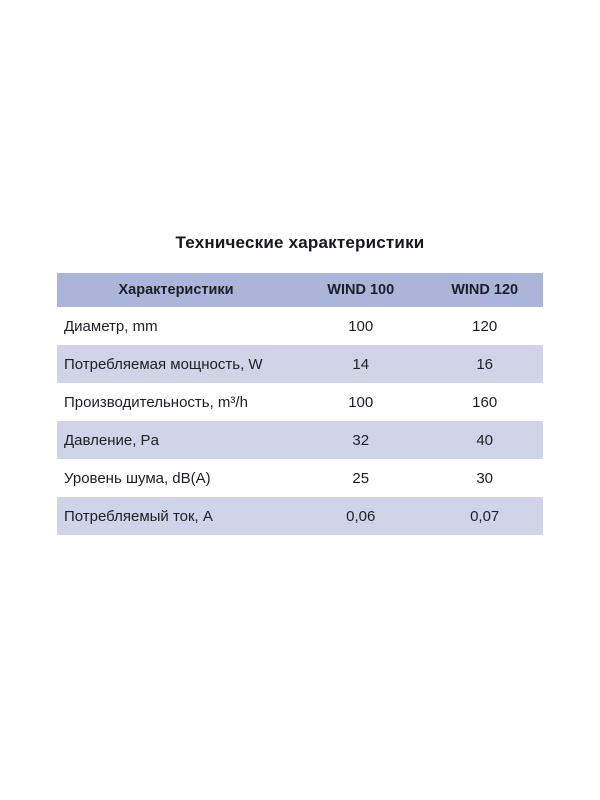 The width and height of the screenshot is (600, 800). Describe the element at coordinates (361, 290) in the screenshot. I see `header-cell-wind100: WIND 100` at that location.